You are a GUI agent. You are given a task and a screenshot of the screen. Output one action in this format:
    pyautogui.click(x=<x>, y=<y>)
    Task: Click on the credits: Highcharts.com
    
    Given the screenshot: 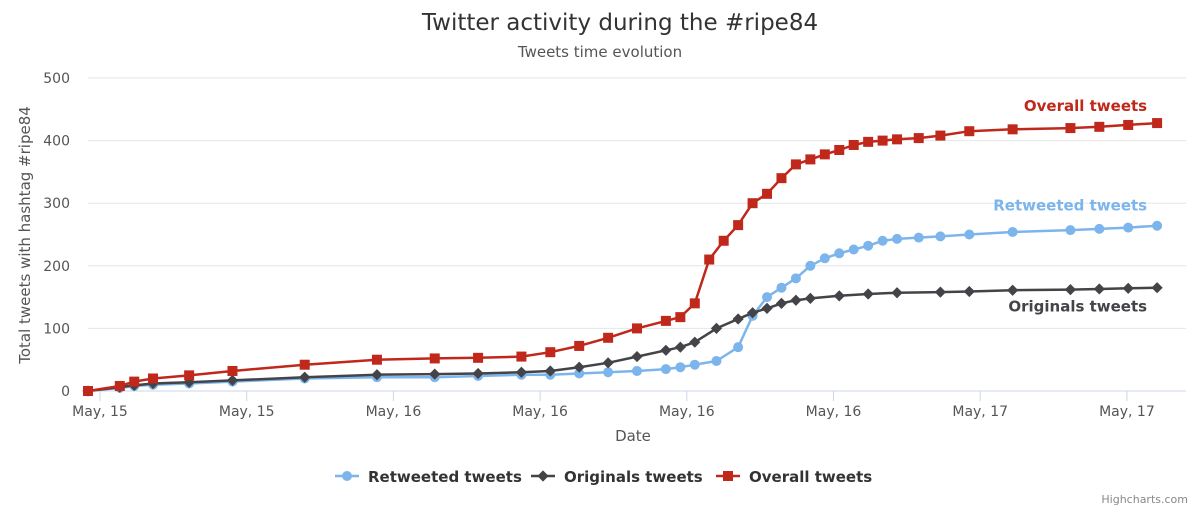 What is the action you would take?
    pyautogui.click(x=1144, y=499)
    